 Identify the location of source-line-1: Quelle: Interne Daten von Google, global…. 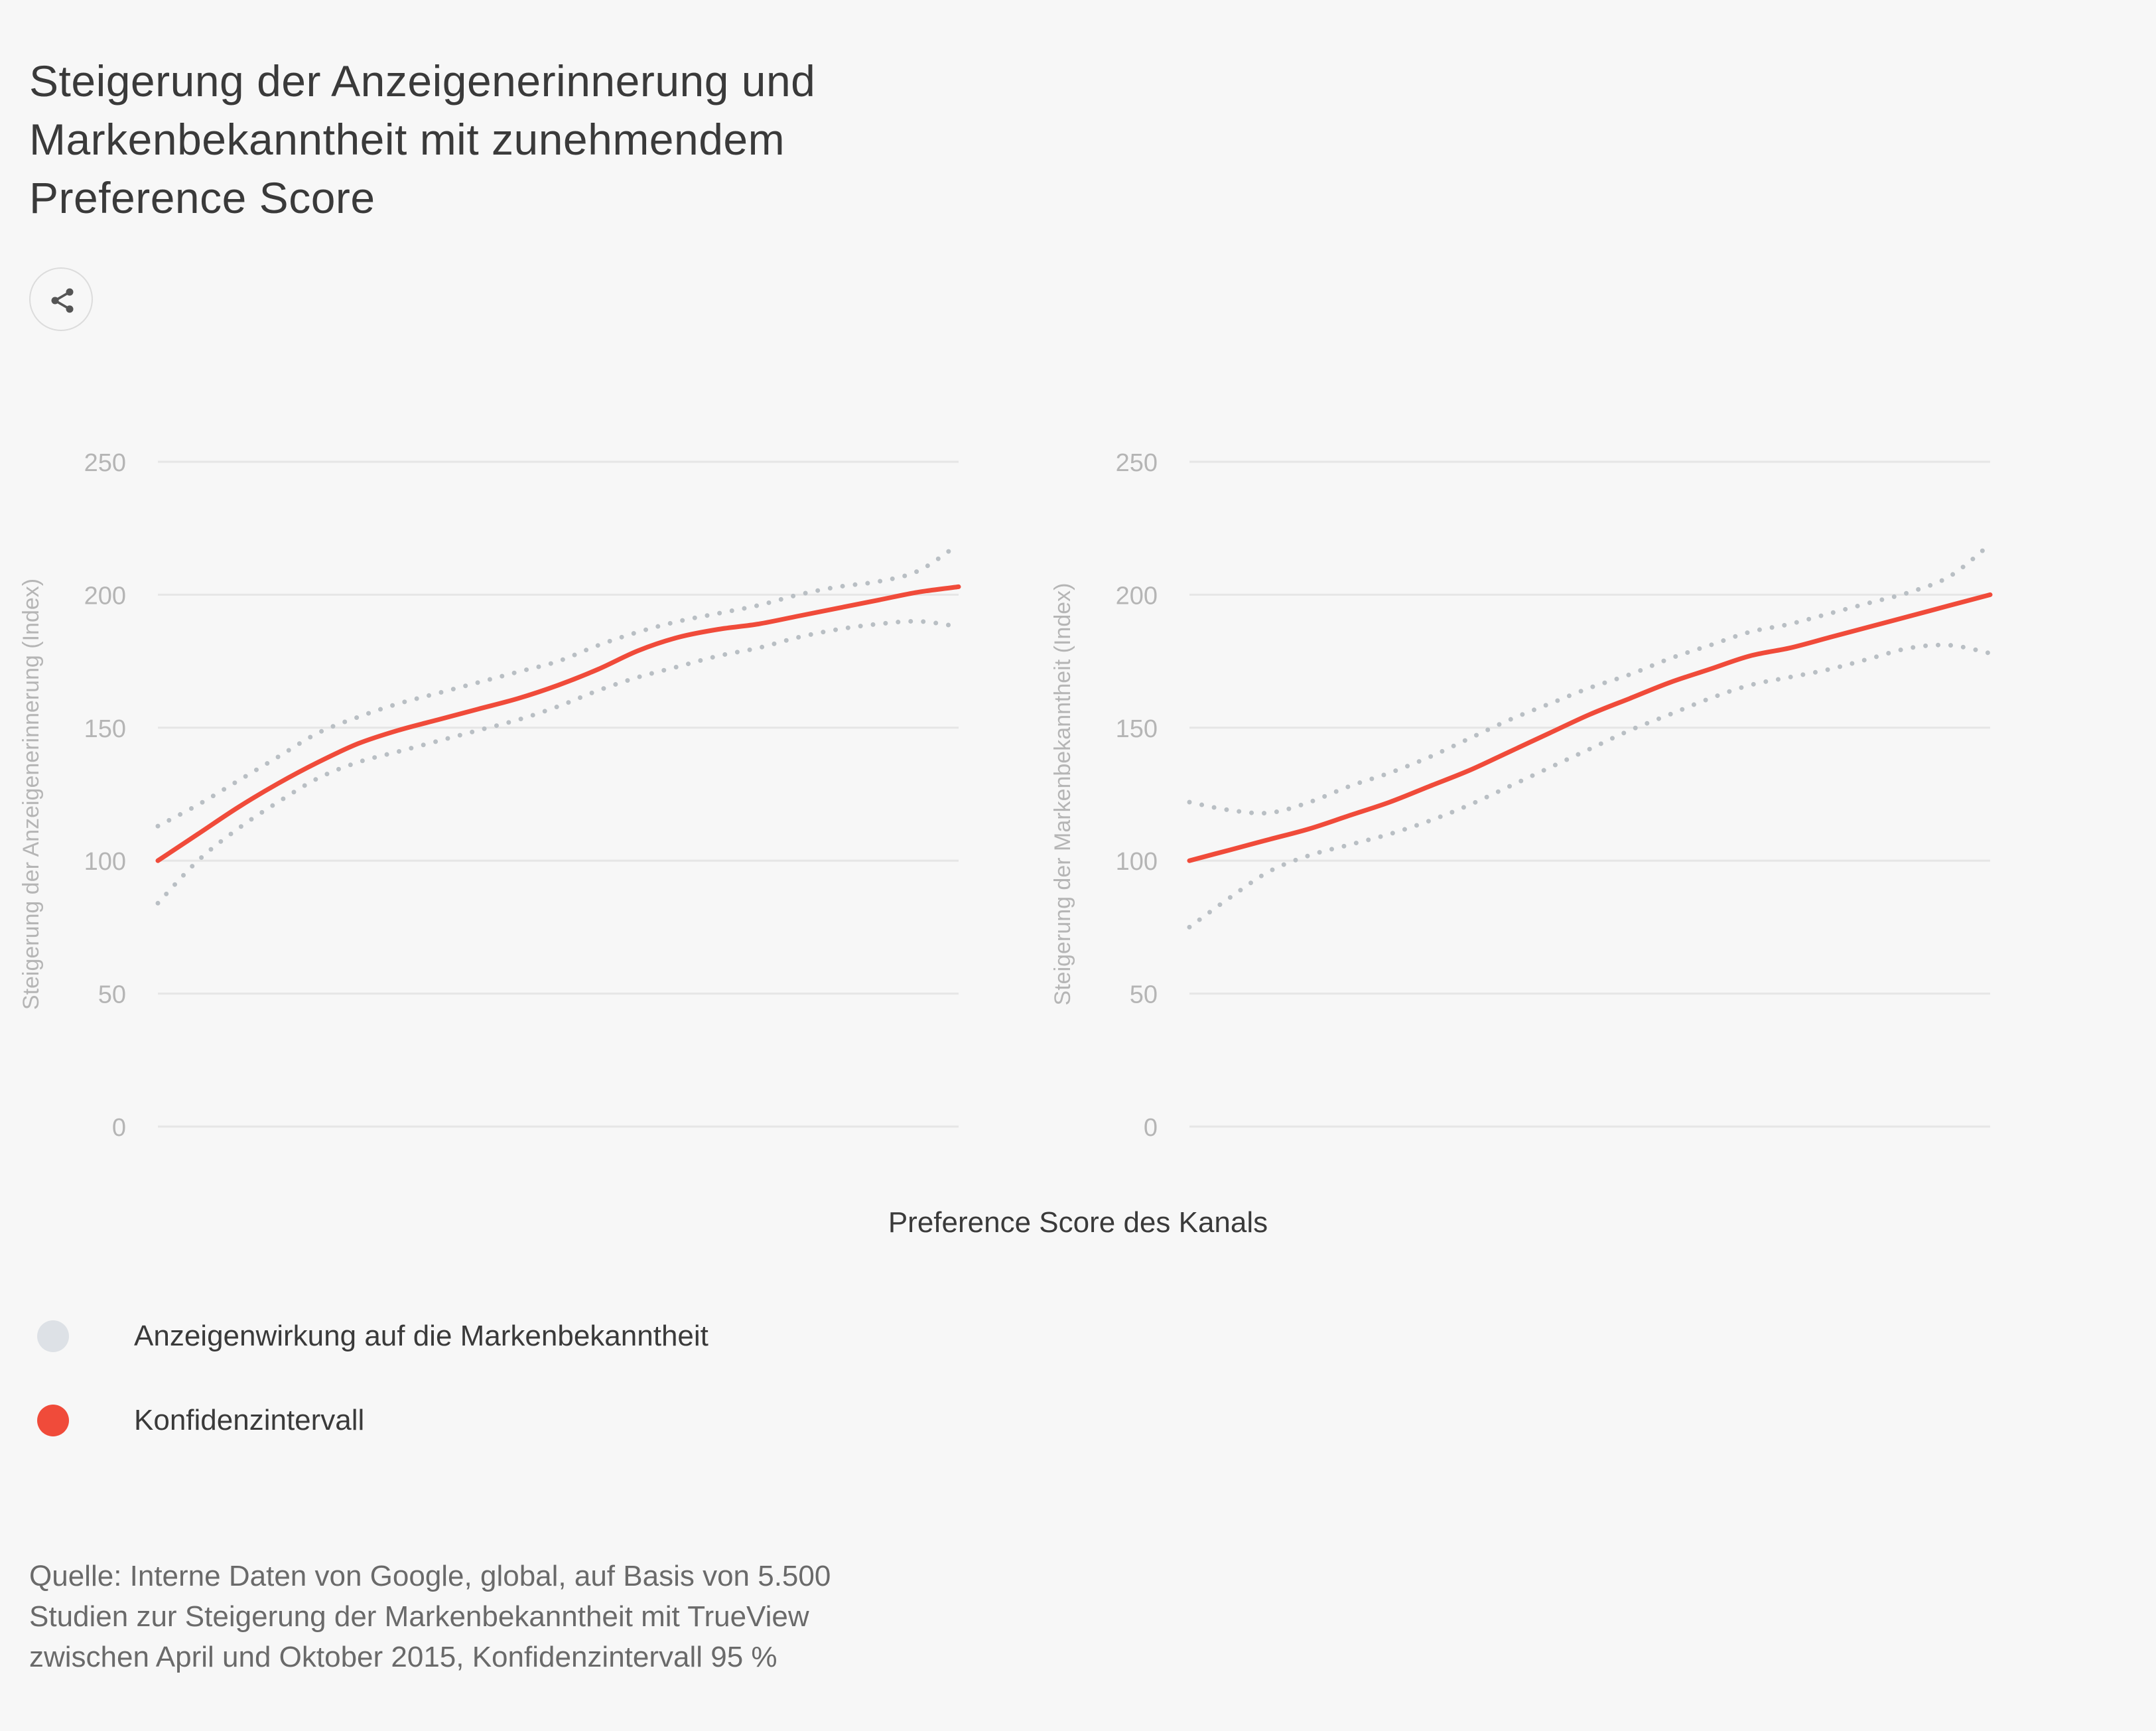
(430, 1576).